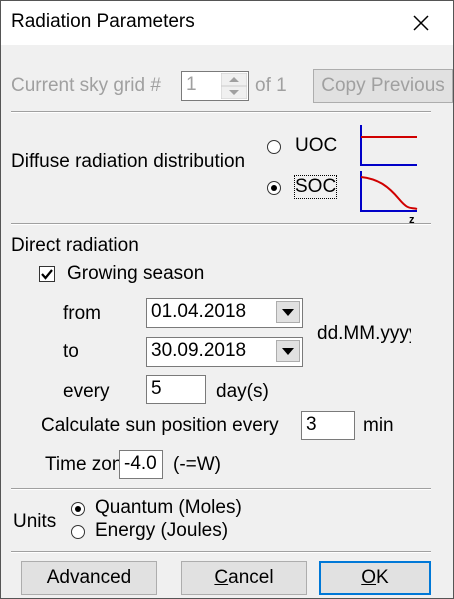 This screenshot has height=599, width=454. I want to click on quantum-radio, so click(78, 509).